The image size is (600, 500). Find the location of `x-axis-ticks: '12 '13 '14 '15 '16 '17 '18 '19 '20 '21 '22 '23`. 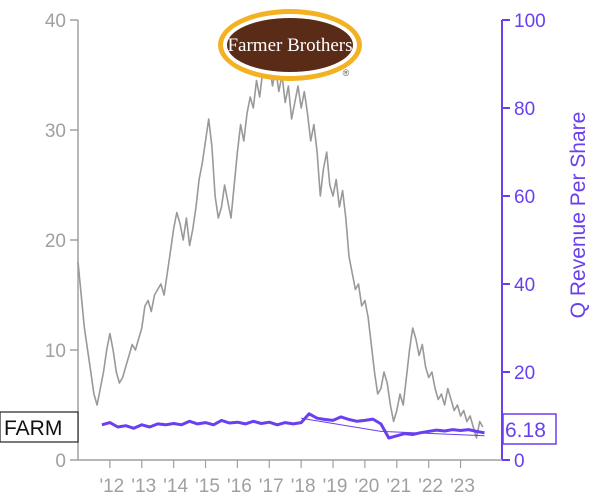

x-axis-ticks: '12 '13 '14 '15 '16 '17 '18 '19 '20 '21 '22 '23 is located at coordinates (287, 478).